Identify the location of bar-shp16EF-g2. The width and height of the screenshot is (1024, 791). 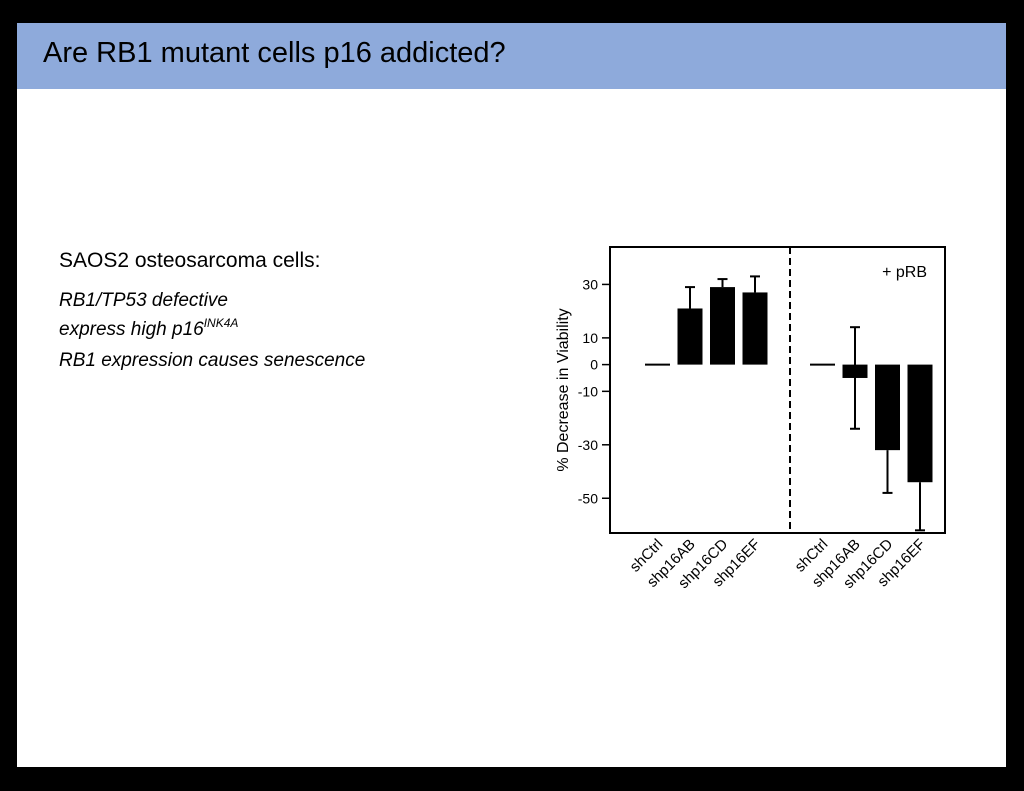
(920, 423).